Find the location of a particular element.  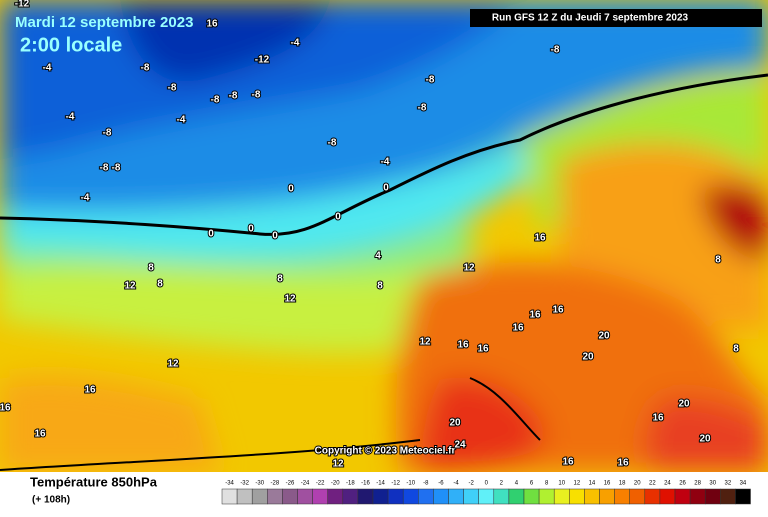

scale-label: 30 is located at coordinates (712, 484).